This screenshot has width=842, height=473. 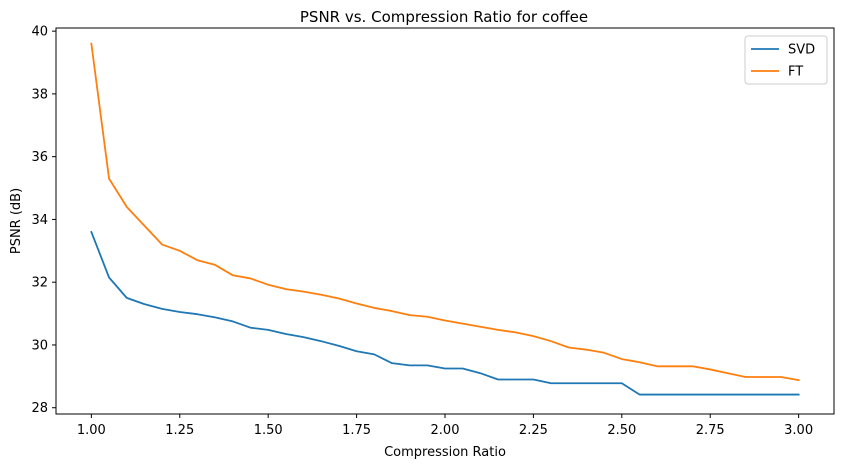 I want to click on x-tick-label: 3.00, so click(x=798, y=430).